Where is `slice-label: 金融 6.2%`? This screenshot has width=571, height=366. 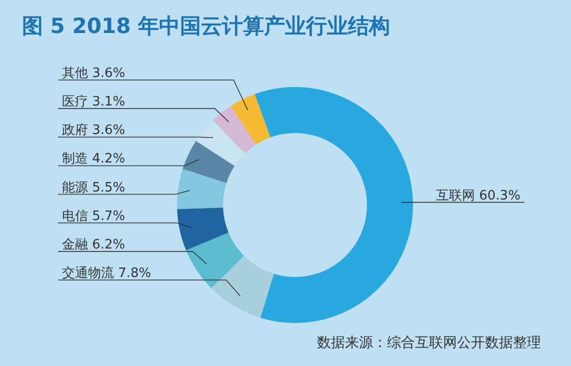 slice-label: 金融 6.2% is located at coordinates (94, 244).